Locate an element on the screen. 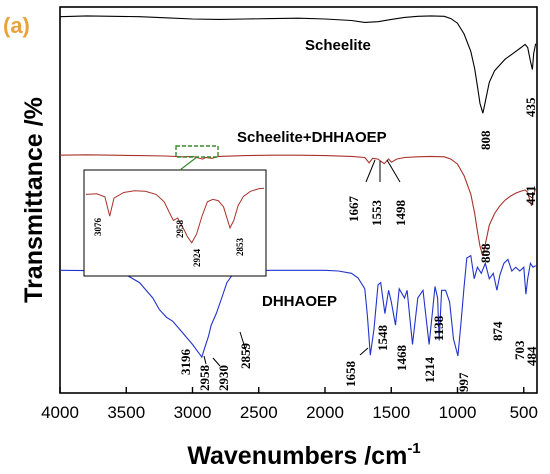 Image resolution: width=550 pixels, height=474 pixels. x-axis-label-superscript: -1 is located at coordinates (413, 448).